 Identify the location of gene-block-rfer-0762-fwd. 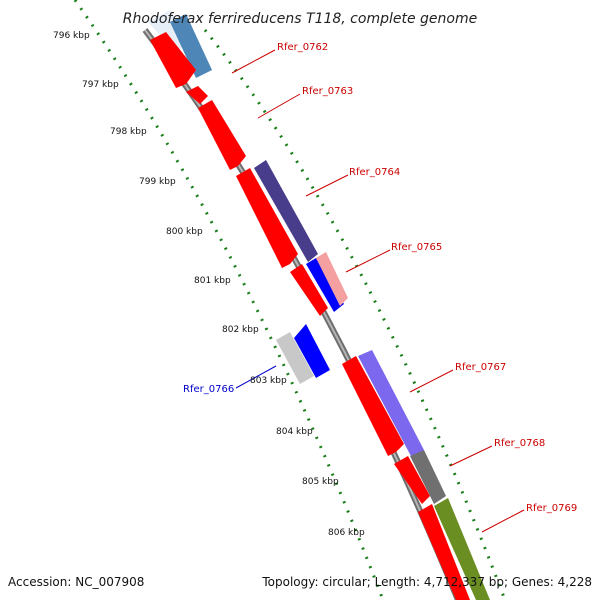
(180, 44).